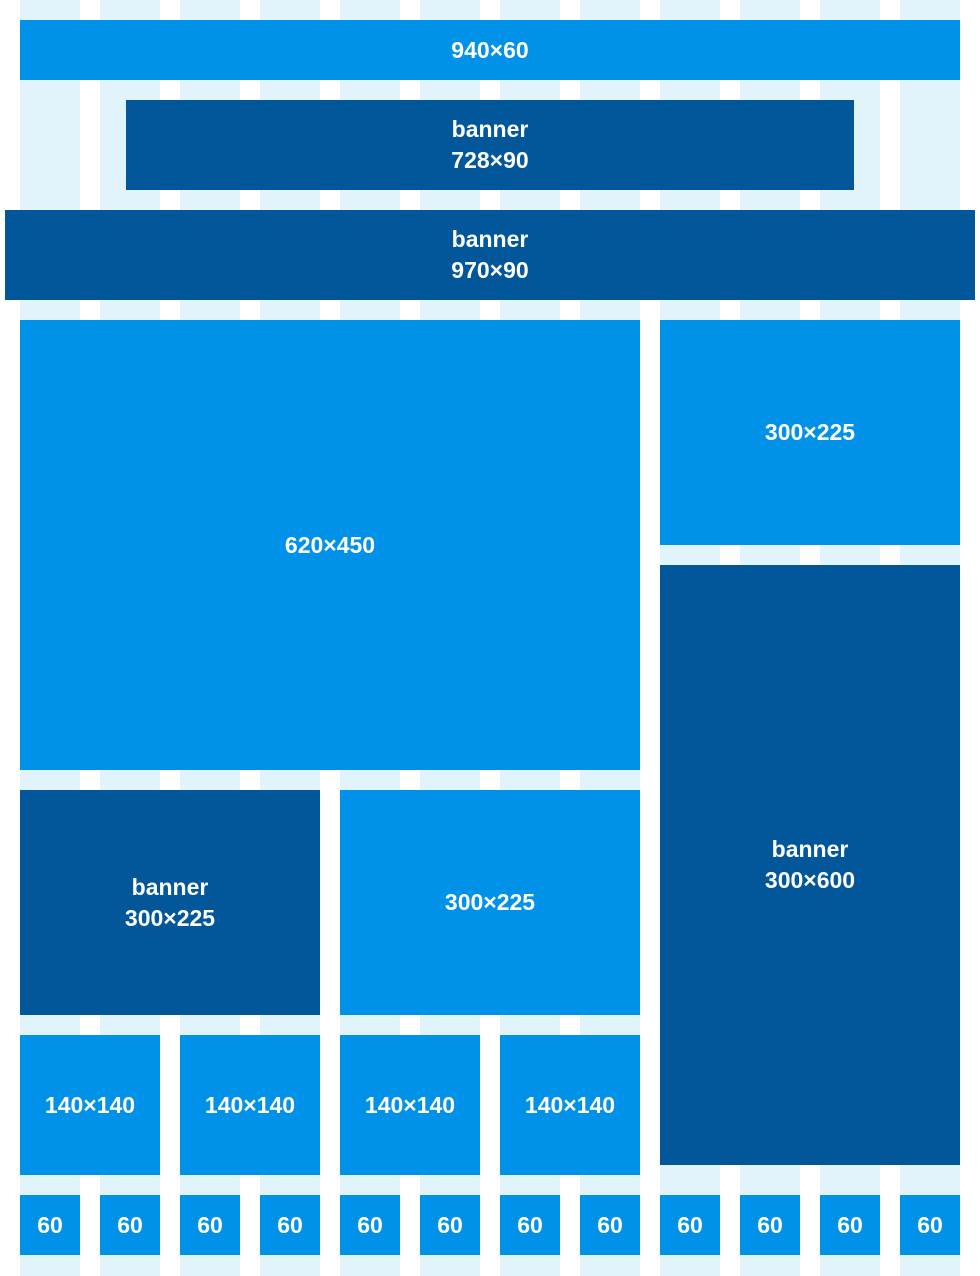 This screenshot has width=980, height=1276. What do you see at coordinates (490, 255) in the screenshot?
I see `banner-970x90: banner 970×90` at bounding box center [490, 255].